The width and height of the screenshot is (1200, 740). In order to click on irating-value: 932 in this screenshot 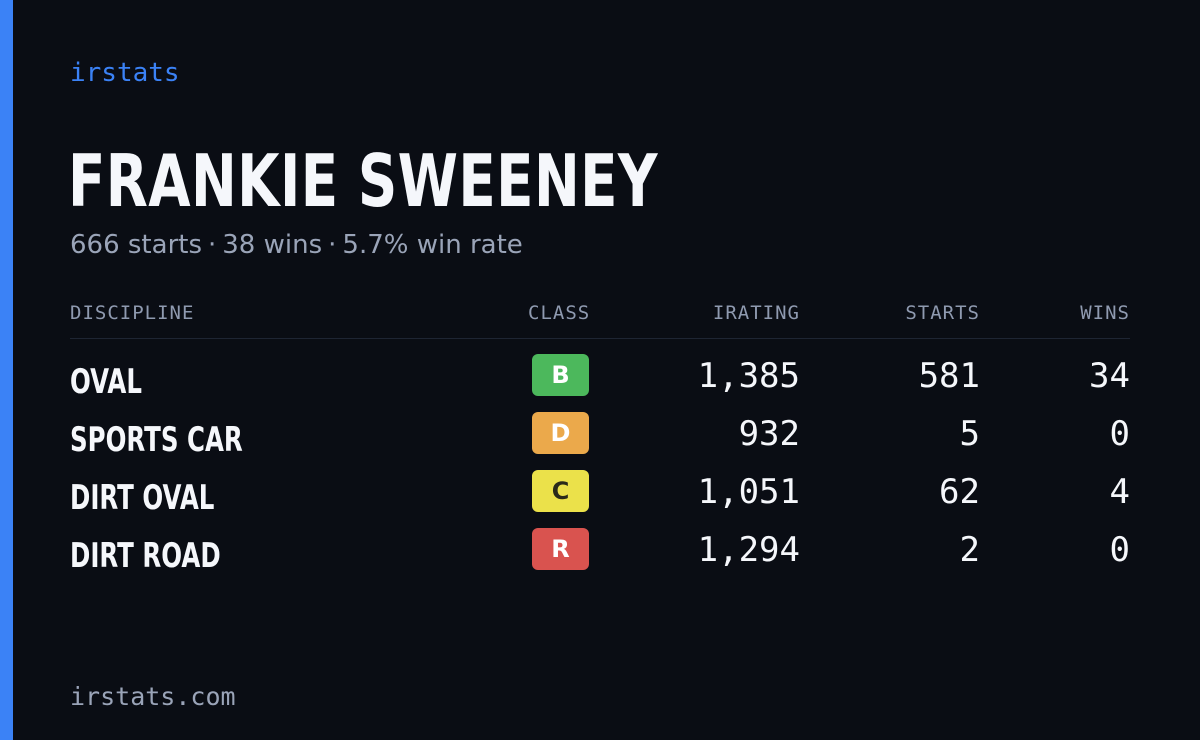, I will do `click(769, 434)`.